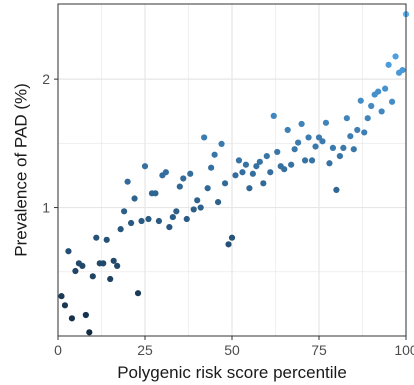 The width and height of the screenshot is (414, 385). What do you see at coordinates (319, 350) in the screenshot?
I see `x-tick-label: 75` at bounding box center [319, 350].